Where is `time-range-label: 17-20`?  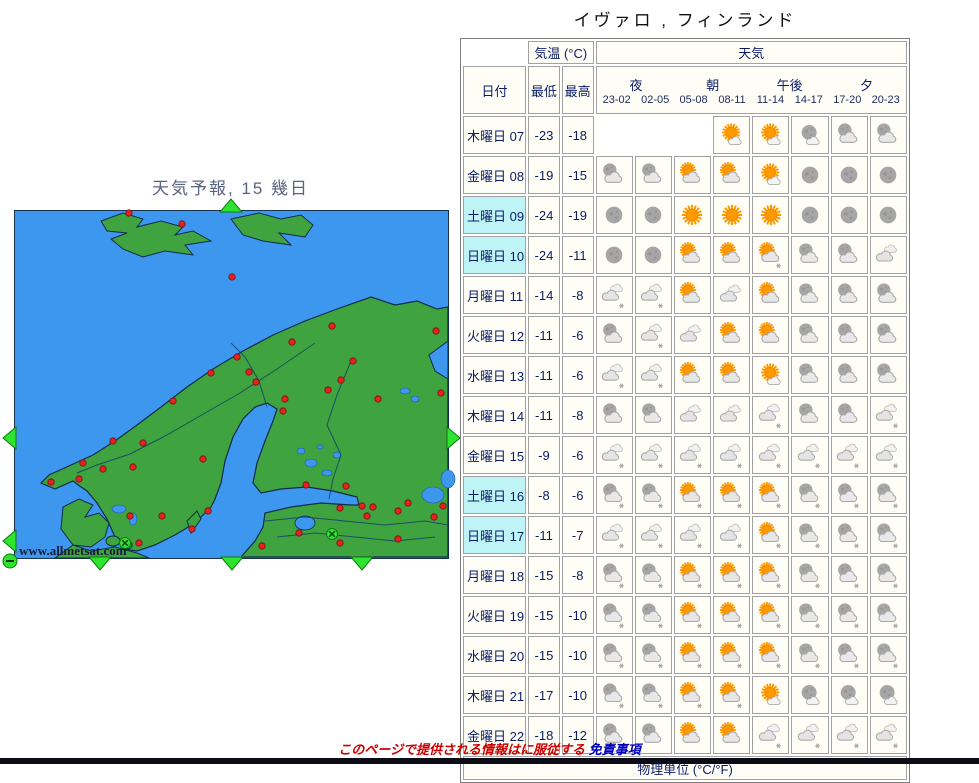
time-range-label: 17-20 is located at coordinates (847, 99).